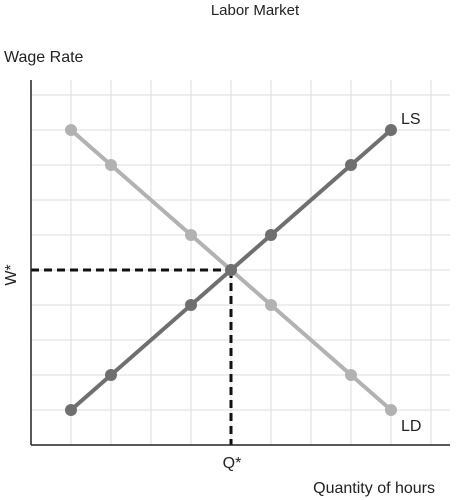 Image resolution: width=462 pixels, height=500 pixels. What do you see at coordinates (232, 463) in the screenshot?
I see `equilibrium-quantity-label: Q*` at bounding box center [232, 463].